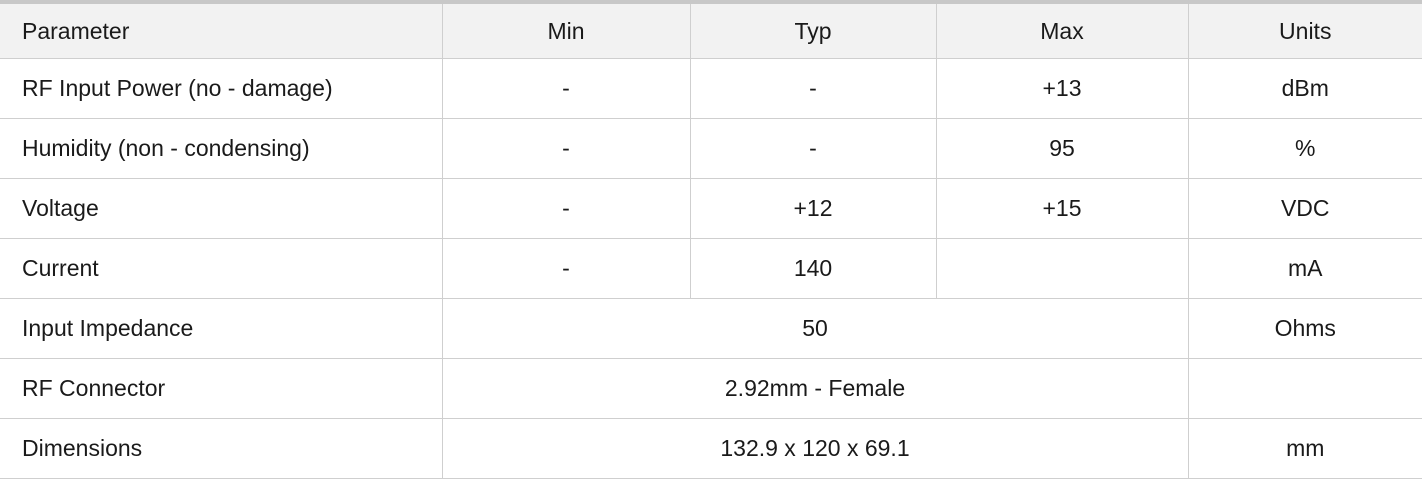 This screenshot has height=482, width=1426. I want to click on cell-value: 2.92mm - Female, so click(814, 388).